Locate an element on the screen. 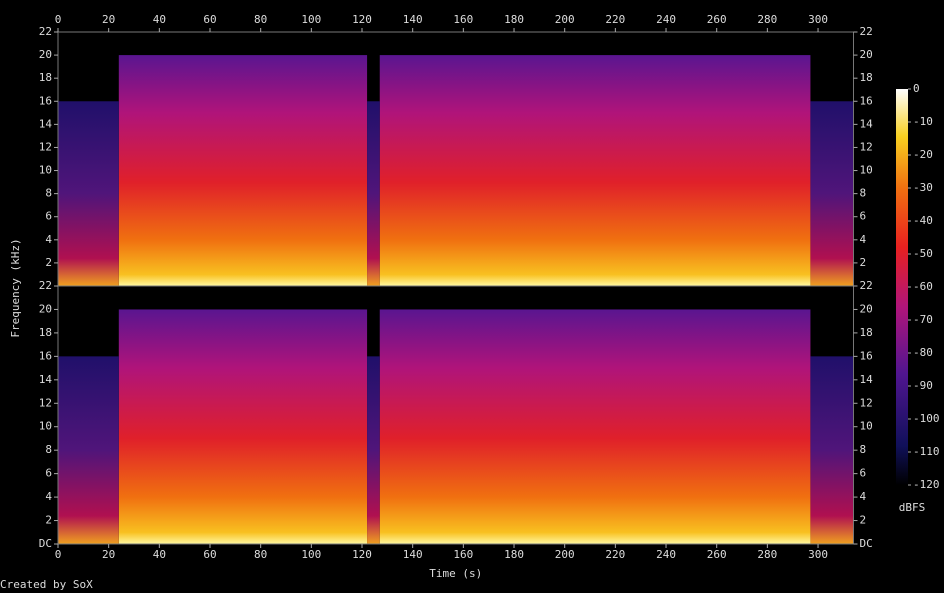  colorbar is located at coordinates (902, 287).